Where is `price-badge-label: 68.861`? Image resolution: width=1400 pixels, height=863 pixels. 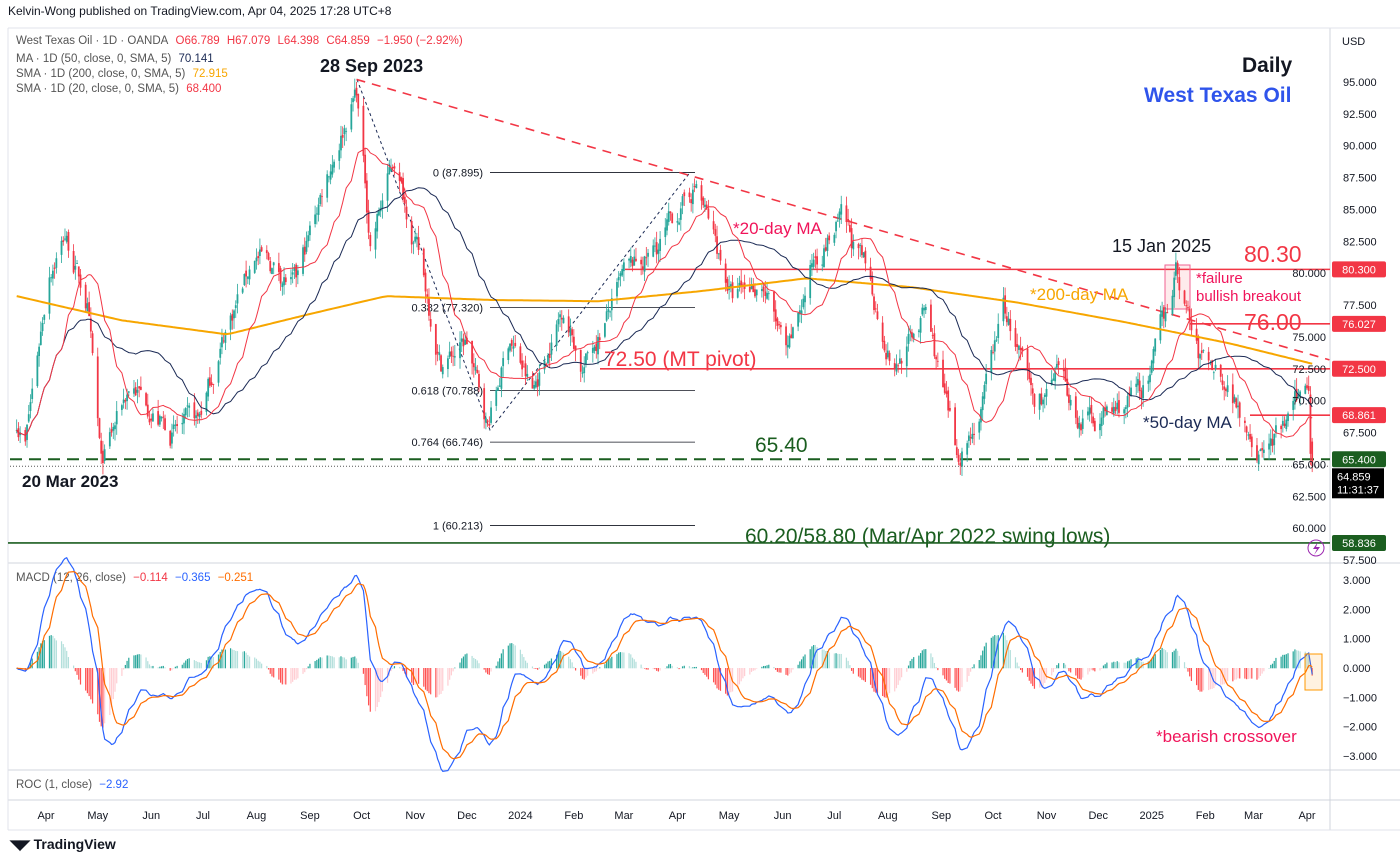
price-badge-label: 68.861 is located at coordinates (1359, 416).